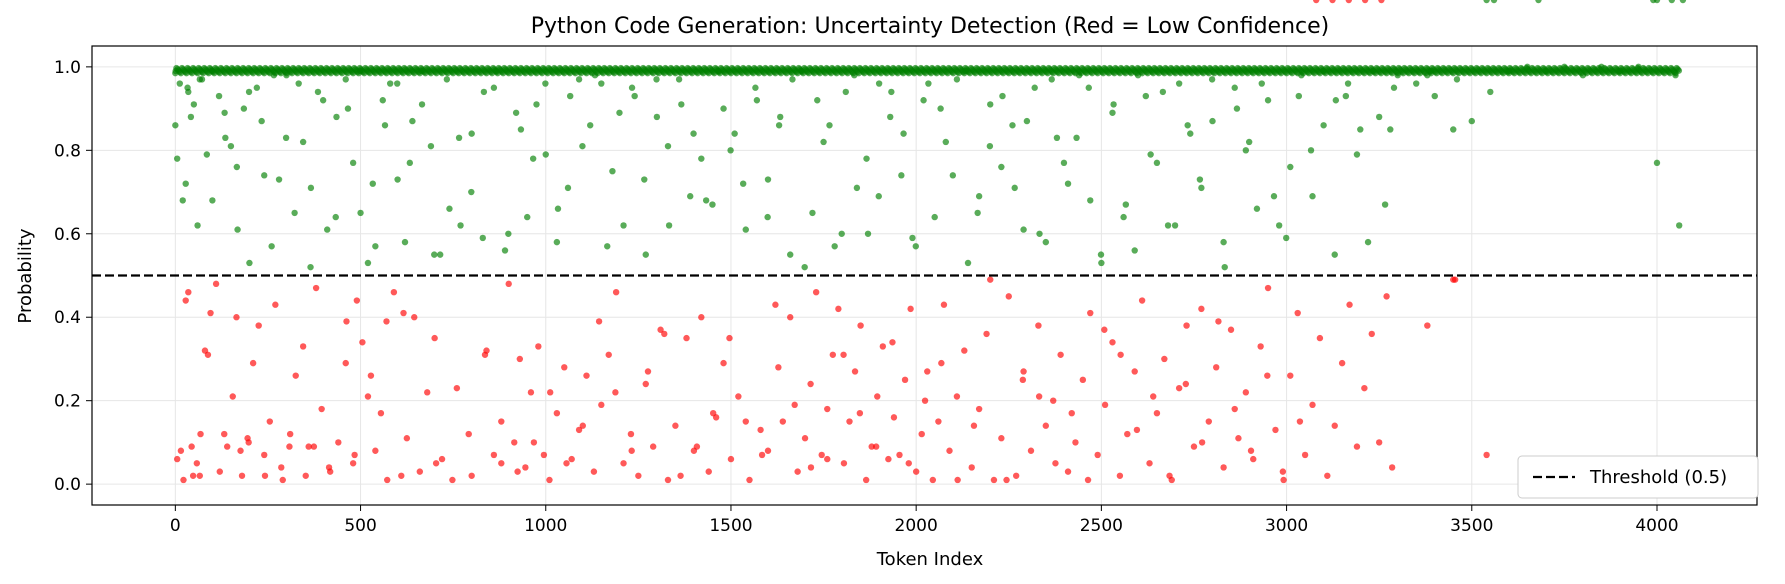  What do you see at coordinates (67, 235) in the screenshot?
I see `y-tick-label: 0.6` at bounding box center [67, 235].